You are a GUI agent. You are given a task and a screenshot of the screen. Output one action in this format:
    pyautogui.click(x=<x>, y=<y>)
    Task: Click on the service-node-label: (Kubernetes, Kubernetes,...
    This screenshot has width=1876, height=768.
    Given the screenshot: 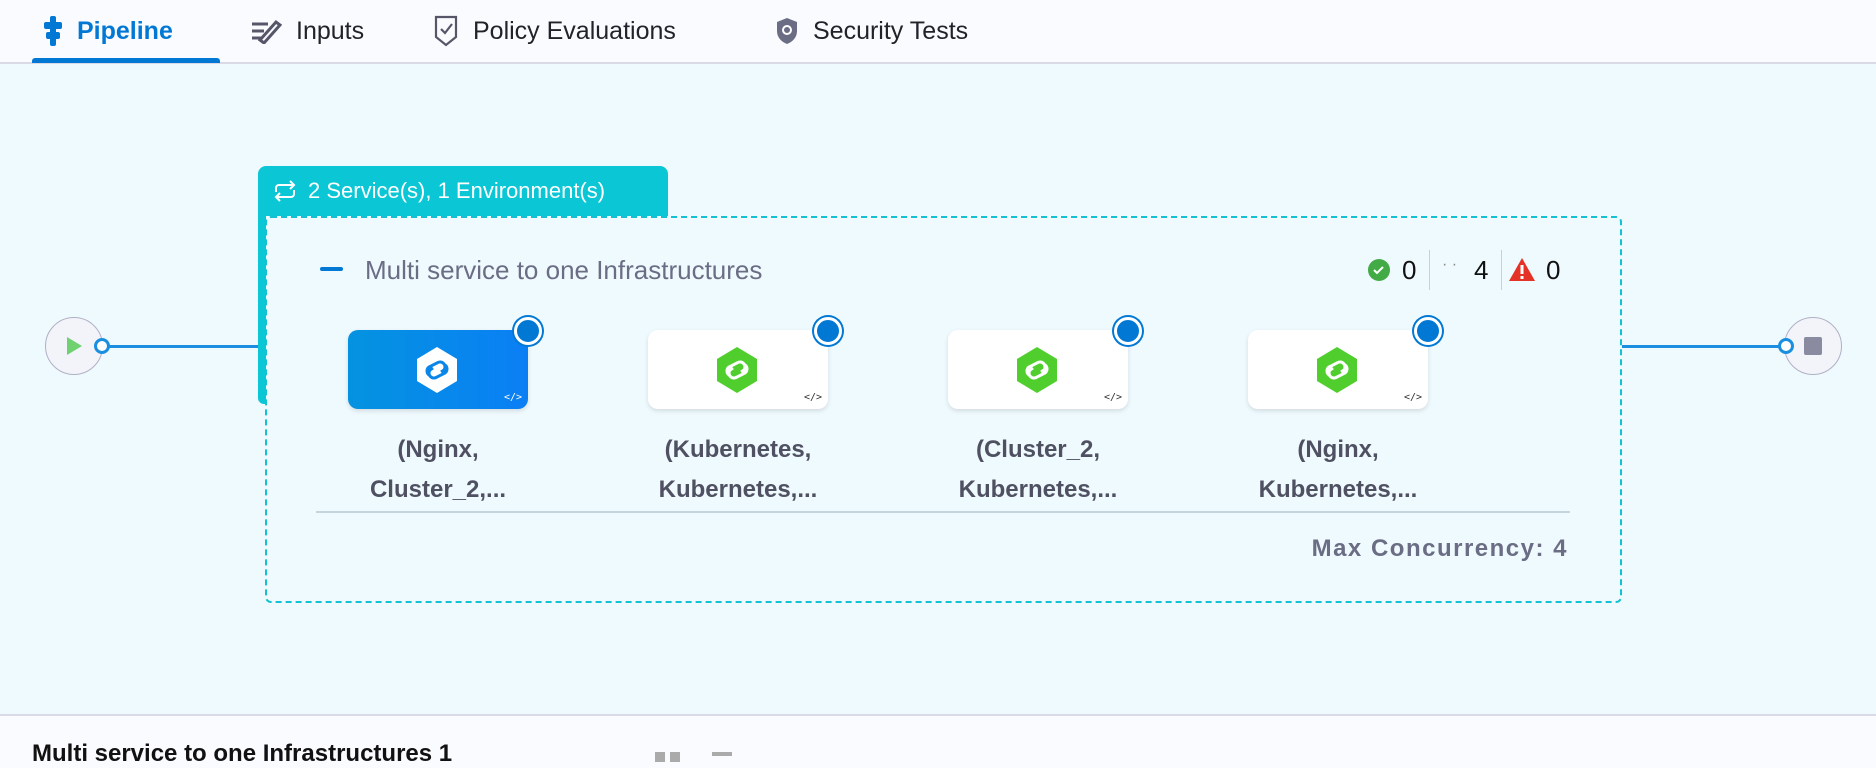 What is the action you would take?
    pyautogui.click(x=738, y=470)
    